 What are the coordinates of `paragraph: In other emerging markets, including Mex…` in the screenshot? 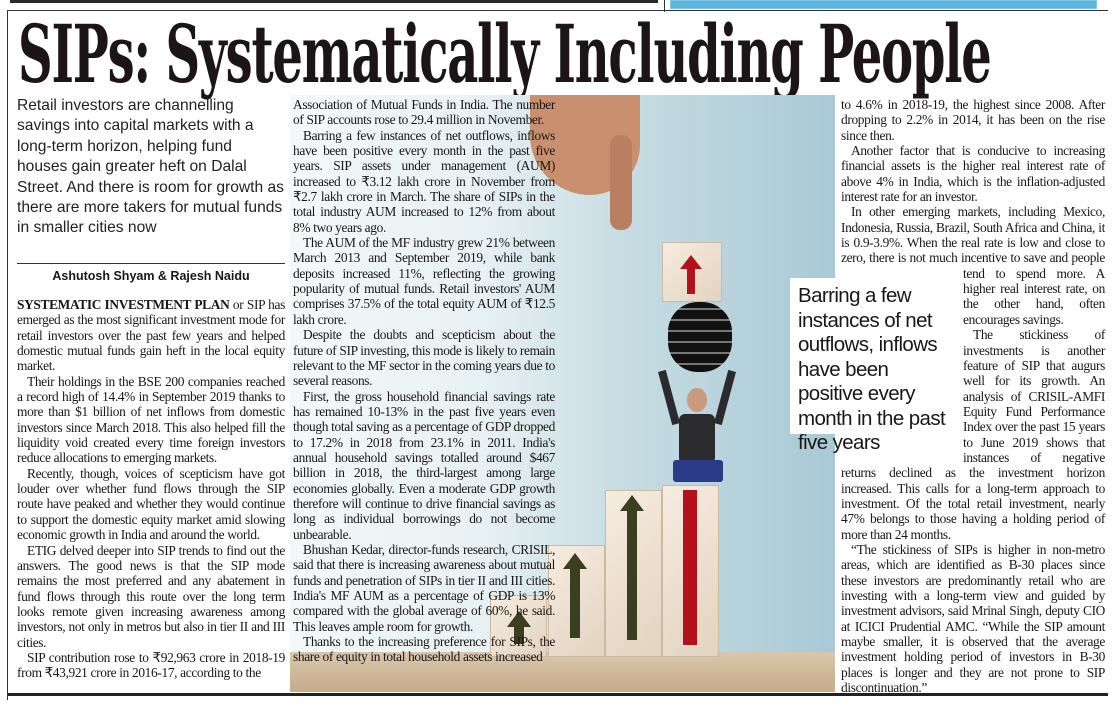 It's located at (973, 265).